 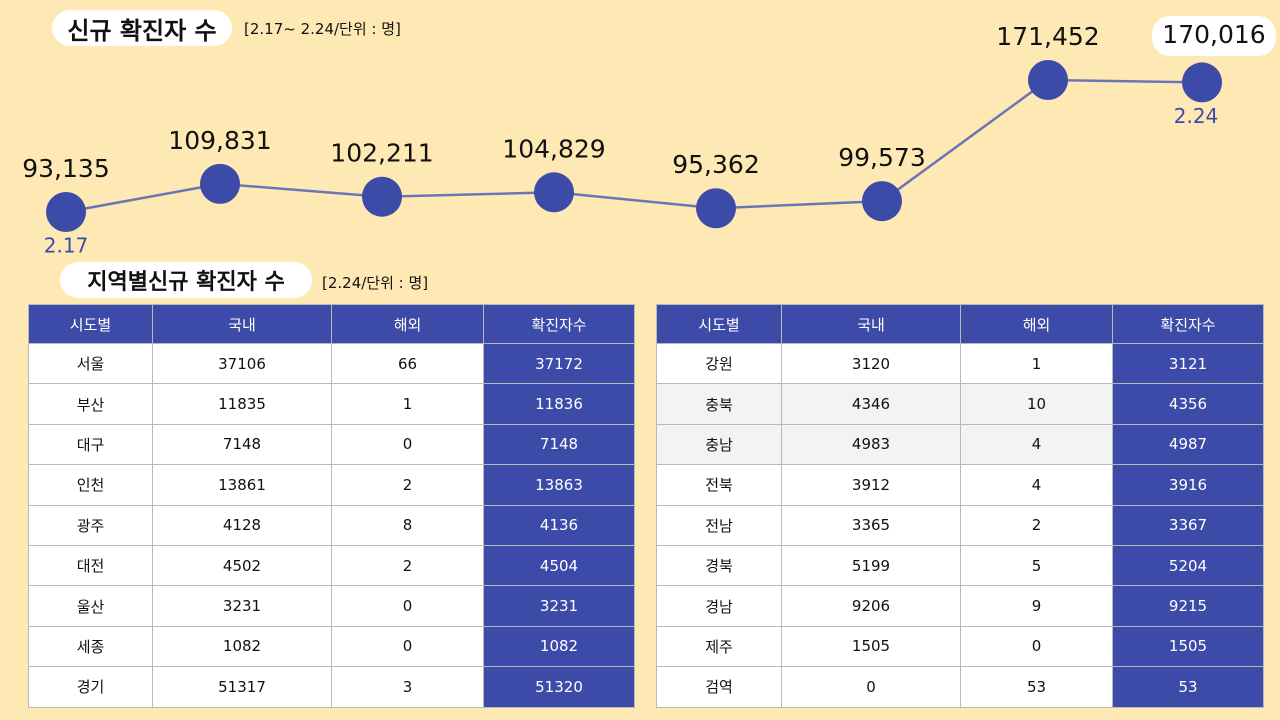 I want to click on chart-subtitle: [2.17~ 2.24/단위 : 명], so click(x=322, y=29).